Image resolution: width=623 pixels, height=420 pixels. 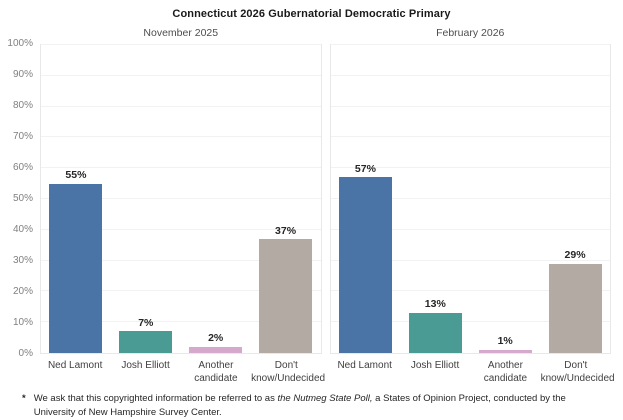 What do you see at coordinates (24, 398) in the screenshot?
I see `footnote-asterisk: *` at bounding box center [24, 398].